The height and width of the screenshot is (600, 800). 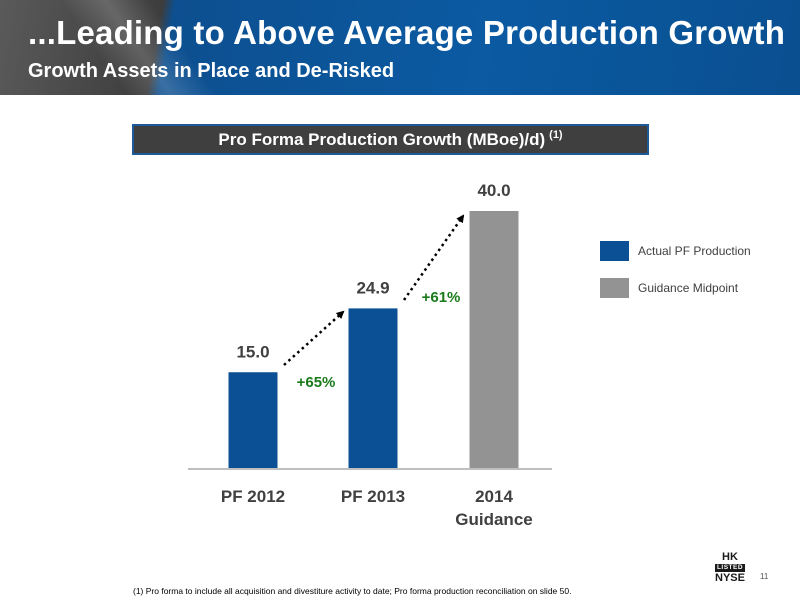 What do you see at coordinates (373, 496) in the screenshot?
I see `category-label-2: PF 2013` at bounding box center [373, 496].